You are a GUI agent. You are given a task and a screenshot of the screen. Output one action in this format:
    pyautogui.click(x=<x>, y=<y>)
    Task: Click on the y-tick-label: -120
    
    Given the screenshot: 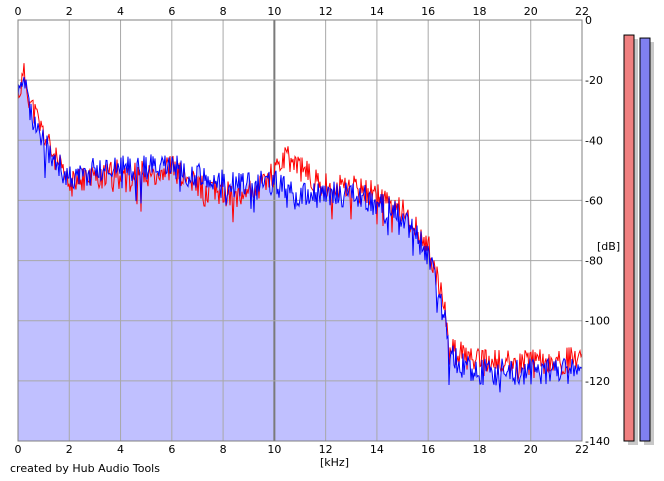 What is the action you would take?
    pyautogui.click(x=597, y=381)
    